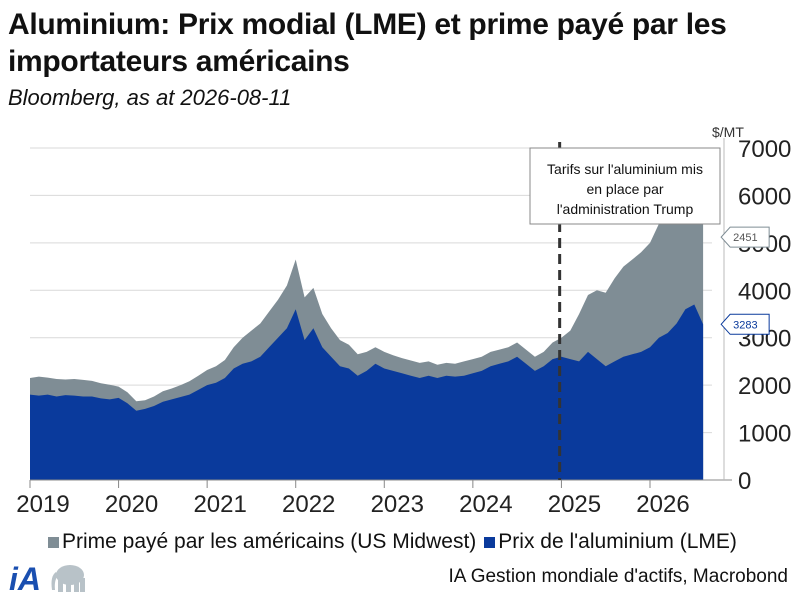  Describe the element at coordinates (308, 504) in the screenshot. I see `x-tick-label-2022: 2022` at that location.